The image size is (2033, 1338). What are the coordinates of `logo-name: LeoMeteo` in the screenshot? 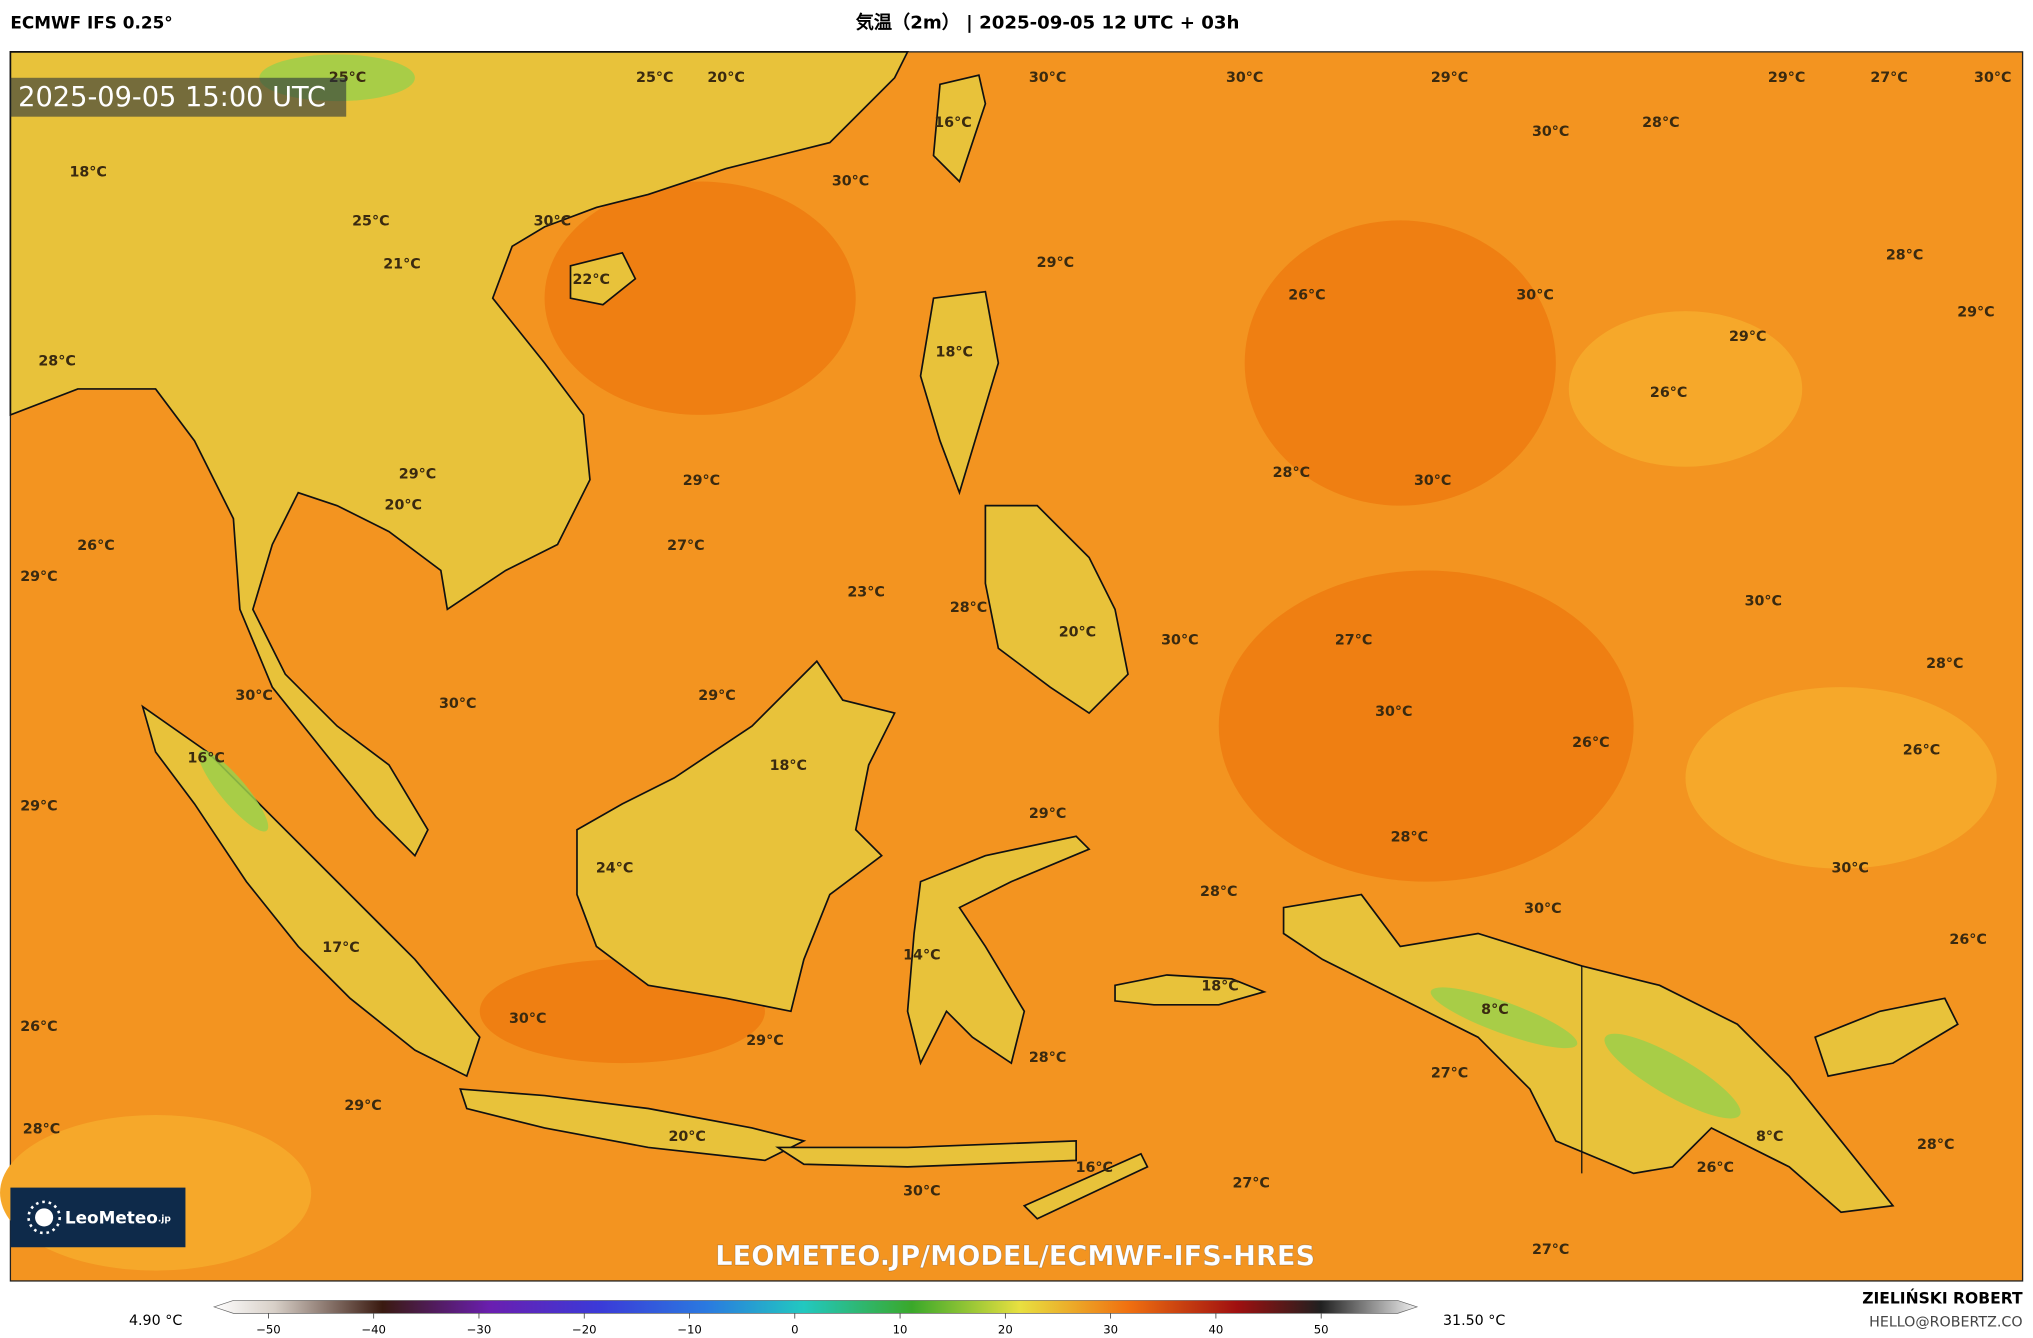 It's located at (111, 1218).